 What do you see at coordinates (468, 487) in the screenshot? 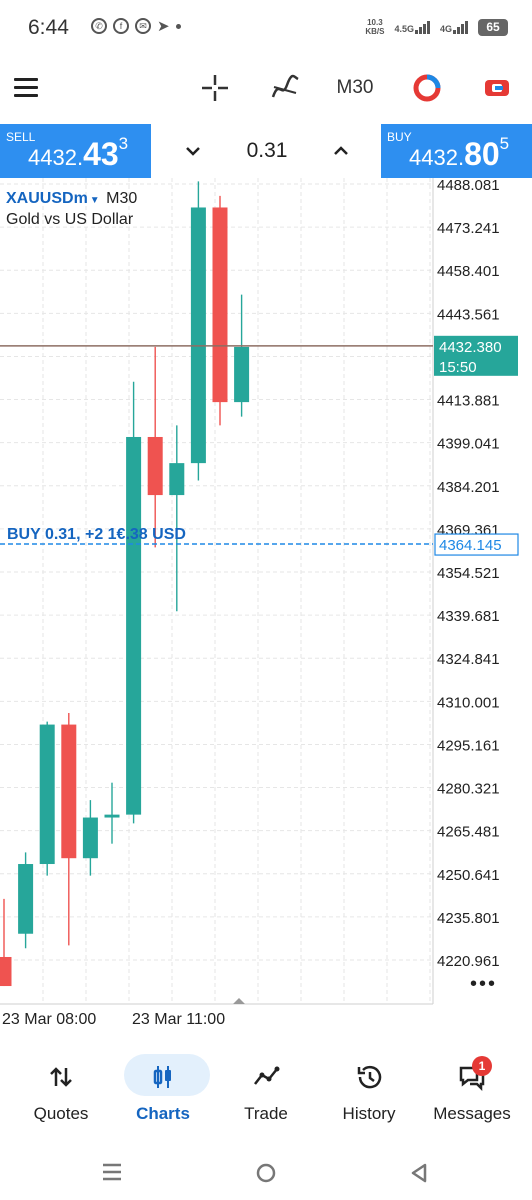
I see `price-axis-label: 4384.201` at bounding box center [468, 487].